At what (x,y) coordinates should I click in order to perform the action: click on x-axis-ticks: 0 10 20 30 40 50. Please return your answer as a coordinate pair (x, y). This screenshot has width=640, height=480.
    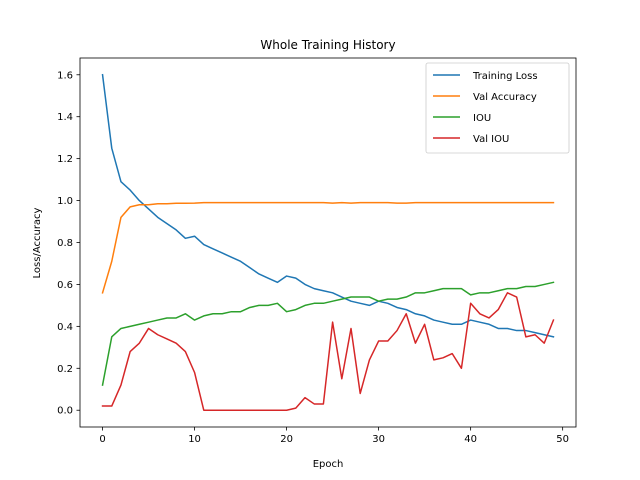
    Looking at the image, I should click on (334, 436).